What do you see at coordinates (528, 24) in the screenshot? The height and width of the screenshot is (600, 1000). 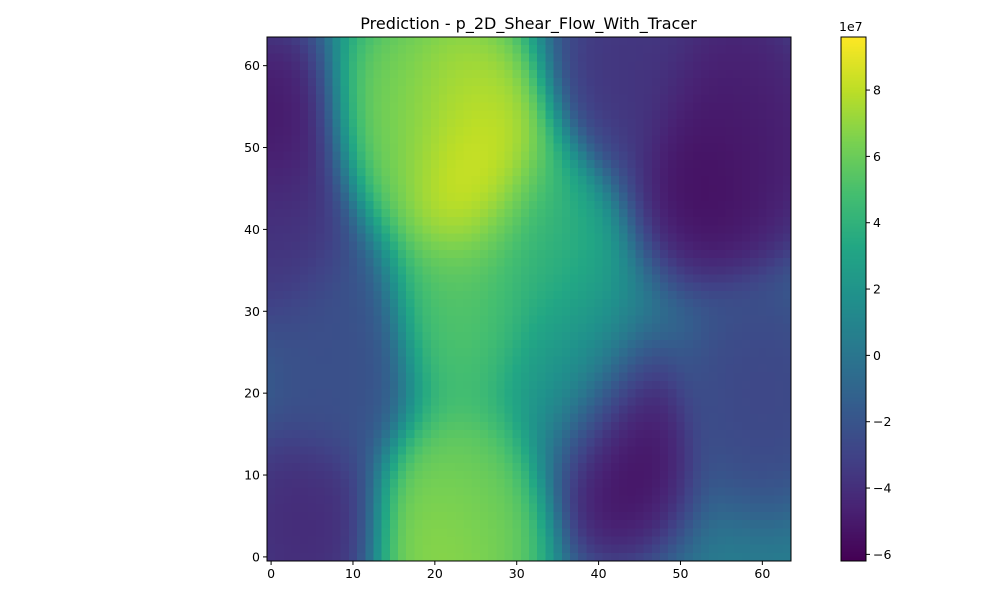 I see `chart-title: Prediction - p_2D_Shear_Flow_With_Tracer` at bounding box center [528, 24].